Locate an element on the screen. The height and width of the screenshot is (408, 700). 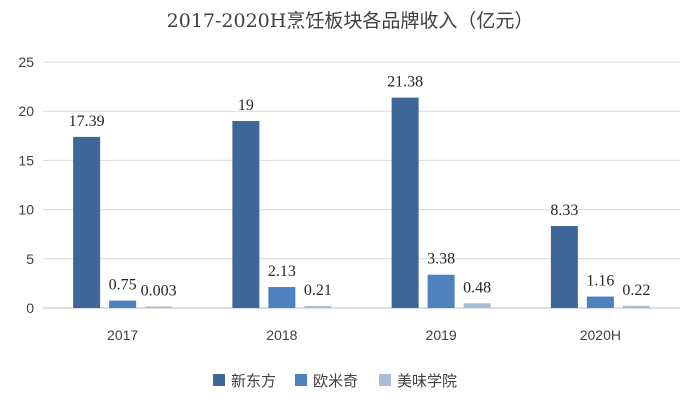
x-axis-ticks: 2017 2018 2019 2020H is located at coordinates (364, 335).